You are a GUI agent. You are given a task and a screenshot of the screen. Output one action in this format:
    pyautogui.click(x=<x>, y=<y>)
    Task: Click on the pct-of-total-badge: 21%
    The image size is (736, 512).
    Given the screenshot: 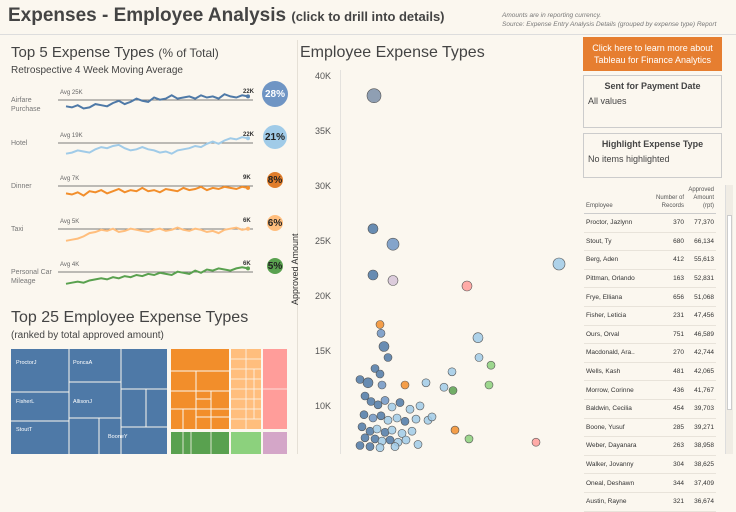 What is the action you would take?
    pyautogui.click(x=275, y=137)
    